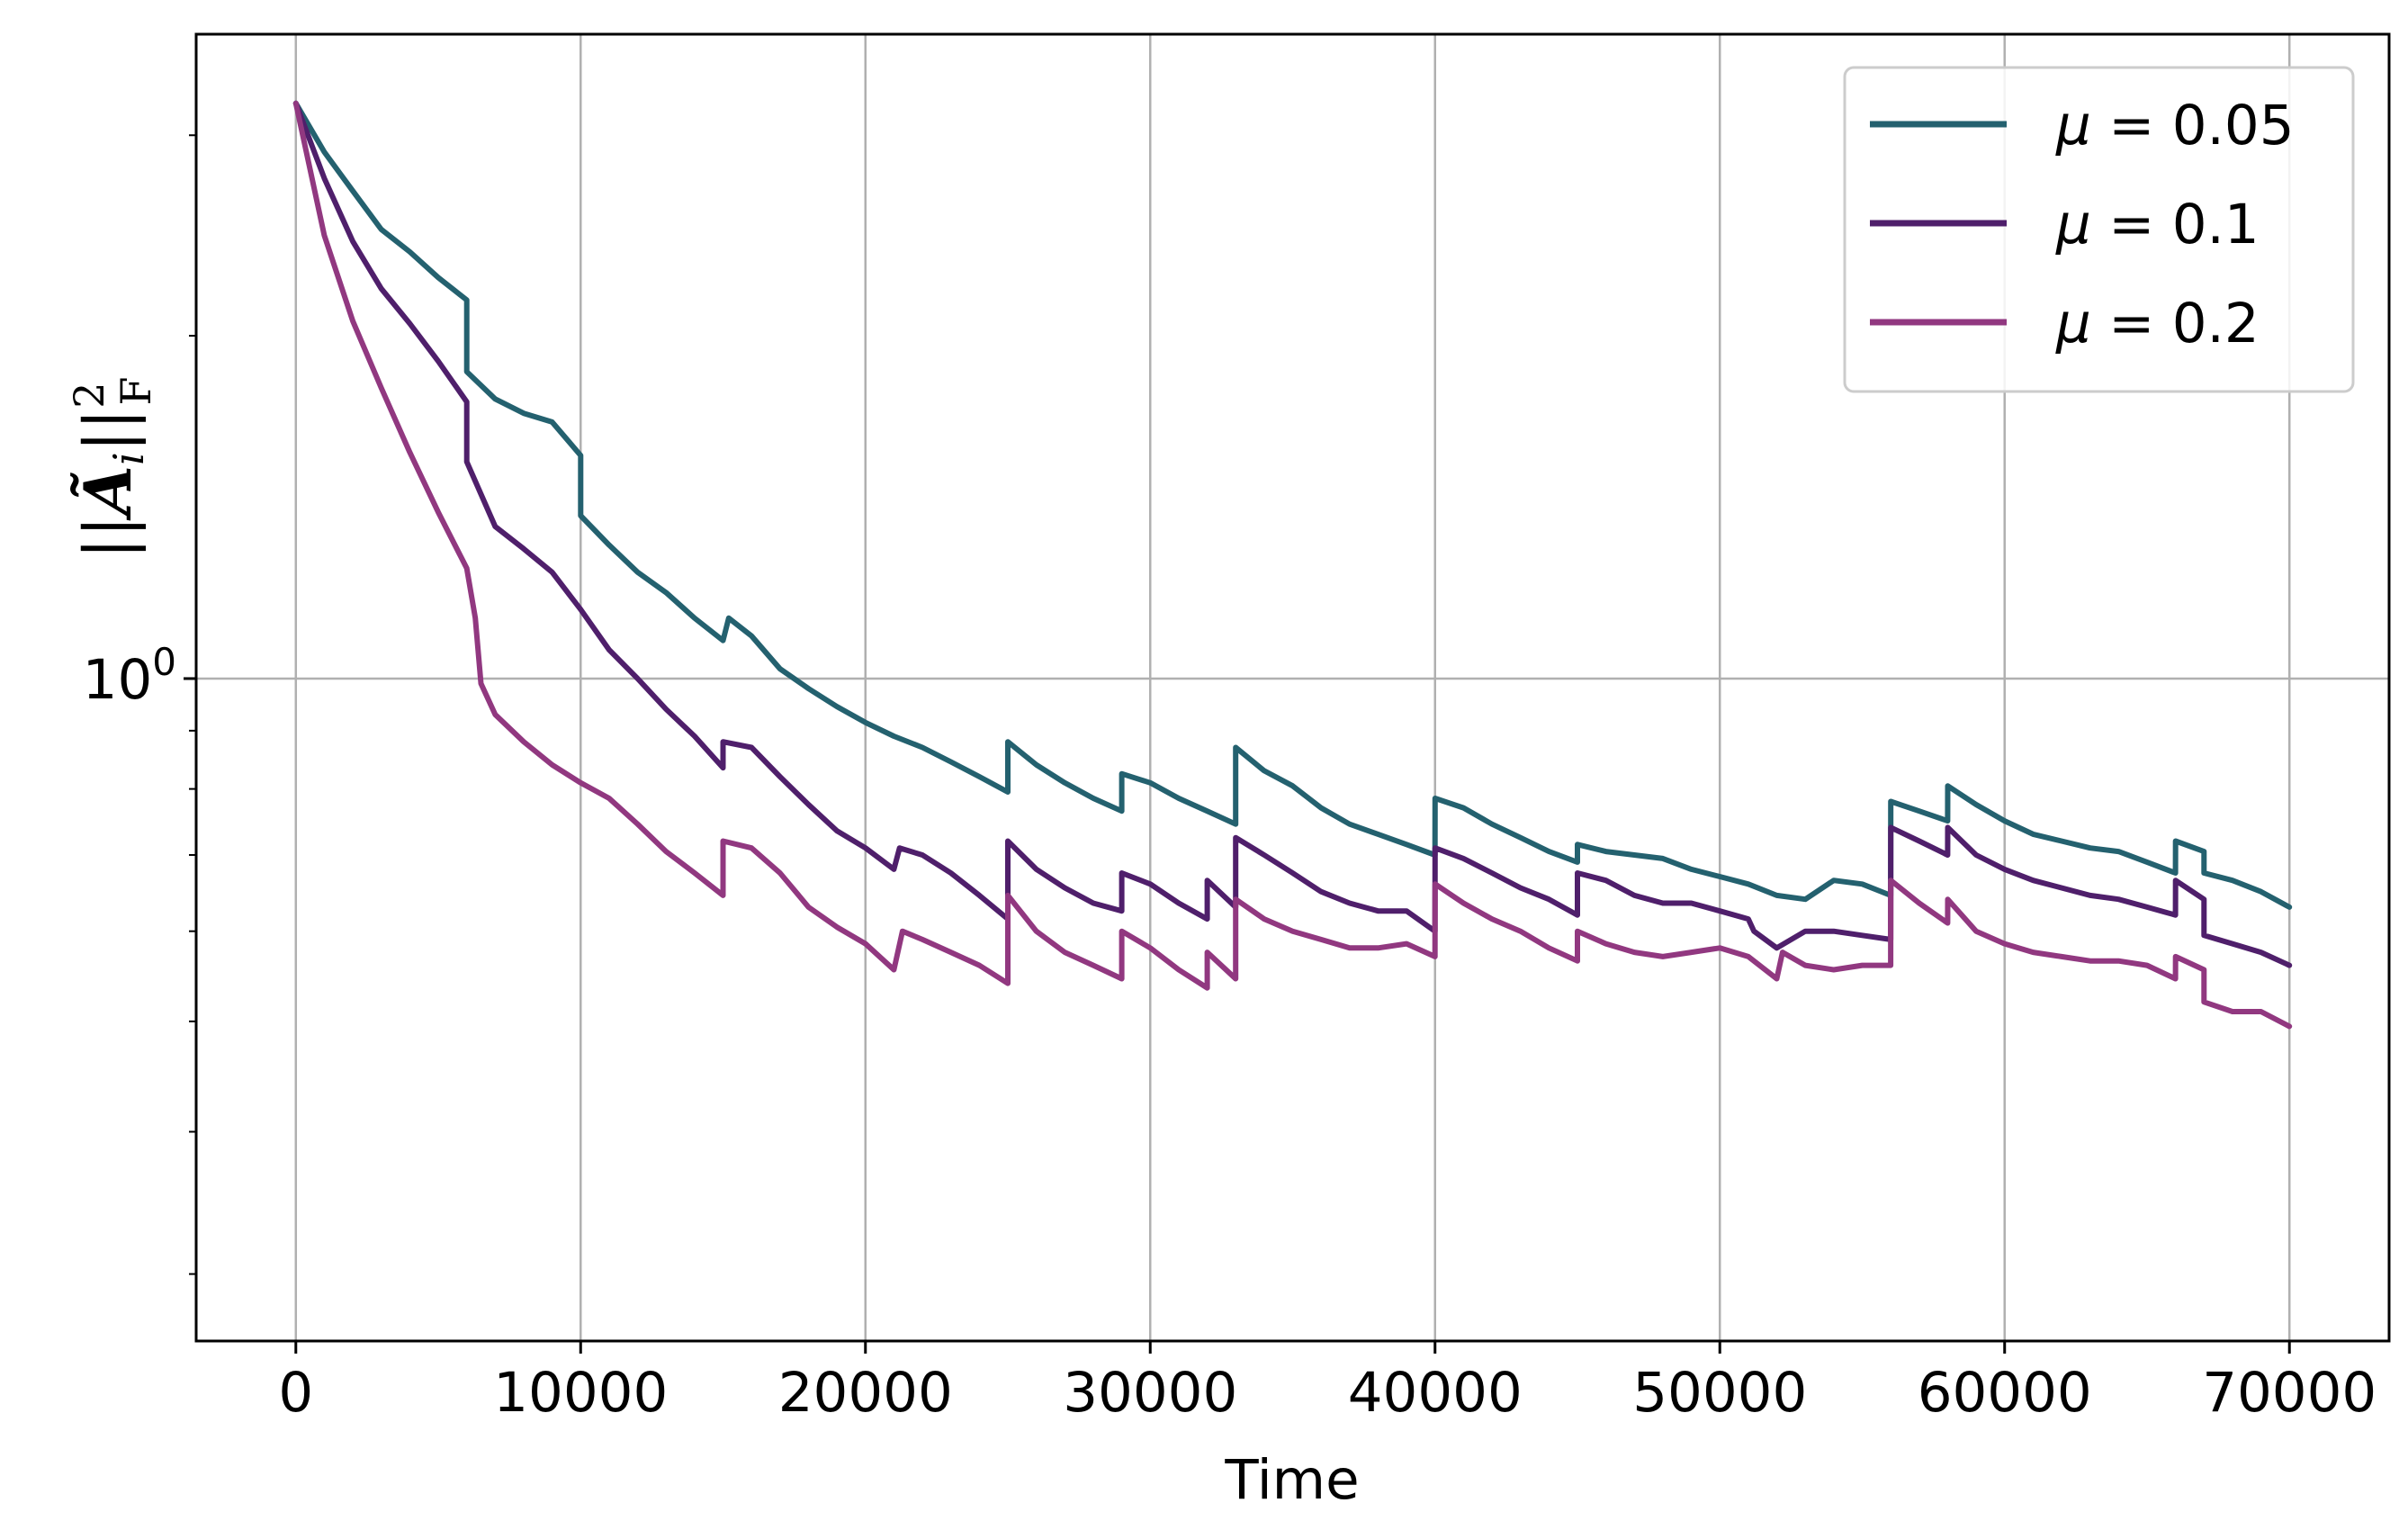 This screenshot has height=1530, width=2408. I want to click on x-tick-label: 10000, so click(580, 1393).